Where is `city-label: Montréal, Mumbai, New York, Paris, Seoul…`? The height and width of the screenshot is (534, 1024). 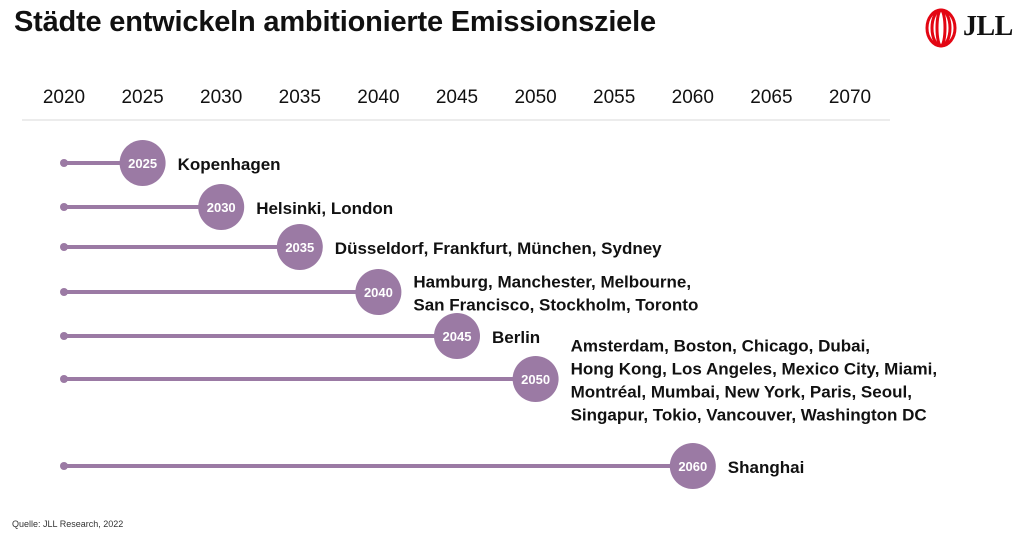 city-label: Montréal, Mumbai, New York, Paris, Seoul… is located at coordinates (741, 392).